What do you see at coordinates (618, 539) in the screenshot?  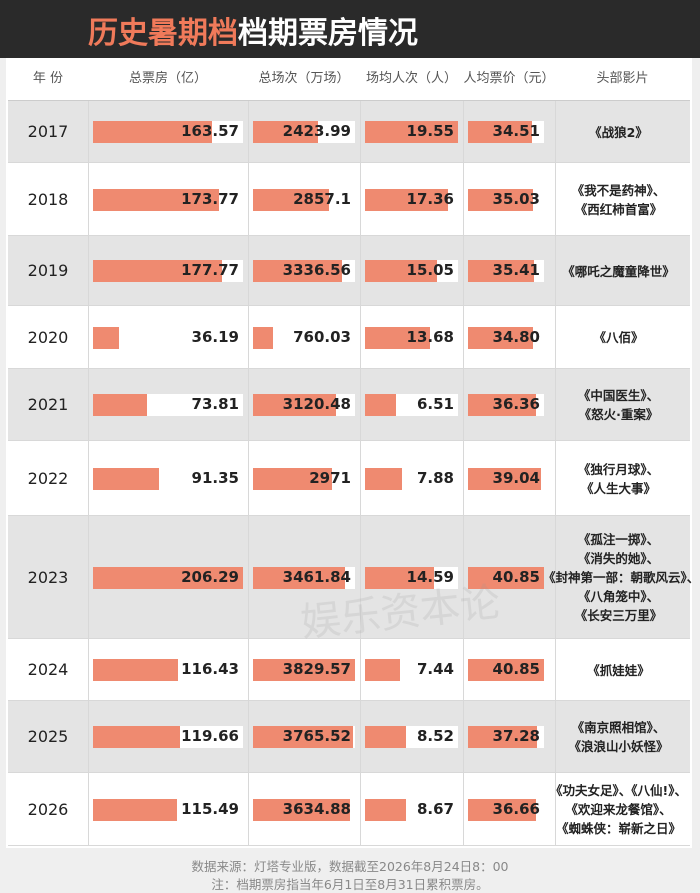 I see `film: 《孤注一掷》、` at bounding box center [618, 539].